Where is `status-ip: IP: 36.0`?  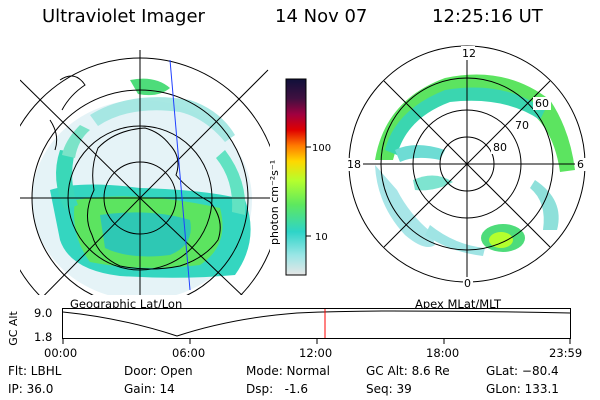
status-ip: IP: 36.0 is located at coordinates (31, 389).